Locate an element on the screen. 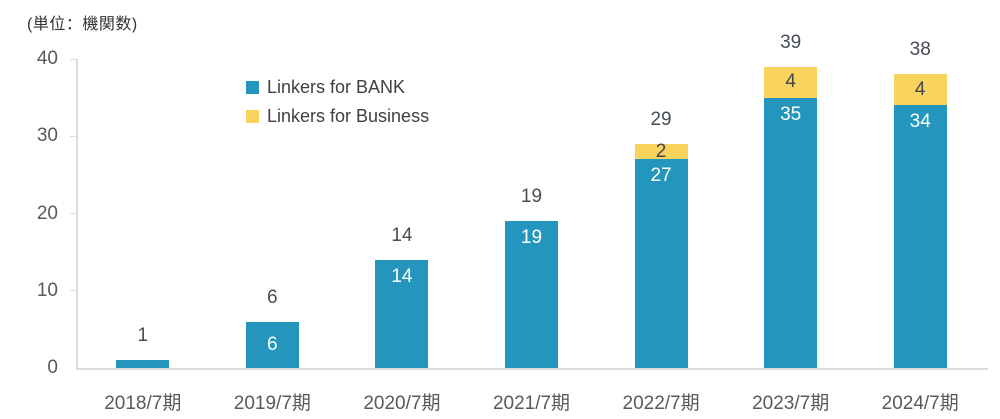 Image resolution: width=1000 pixels, height=419 pixels. bar-segment-value: 27 is located at coordinates (661, 176).